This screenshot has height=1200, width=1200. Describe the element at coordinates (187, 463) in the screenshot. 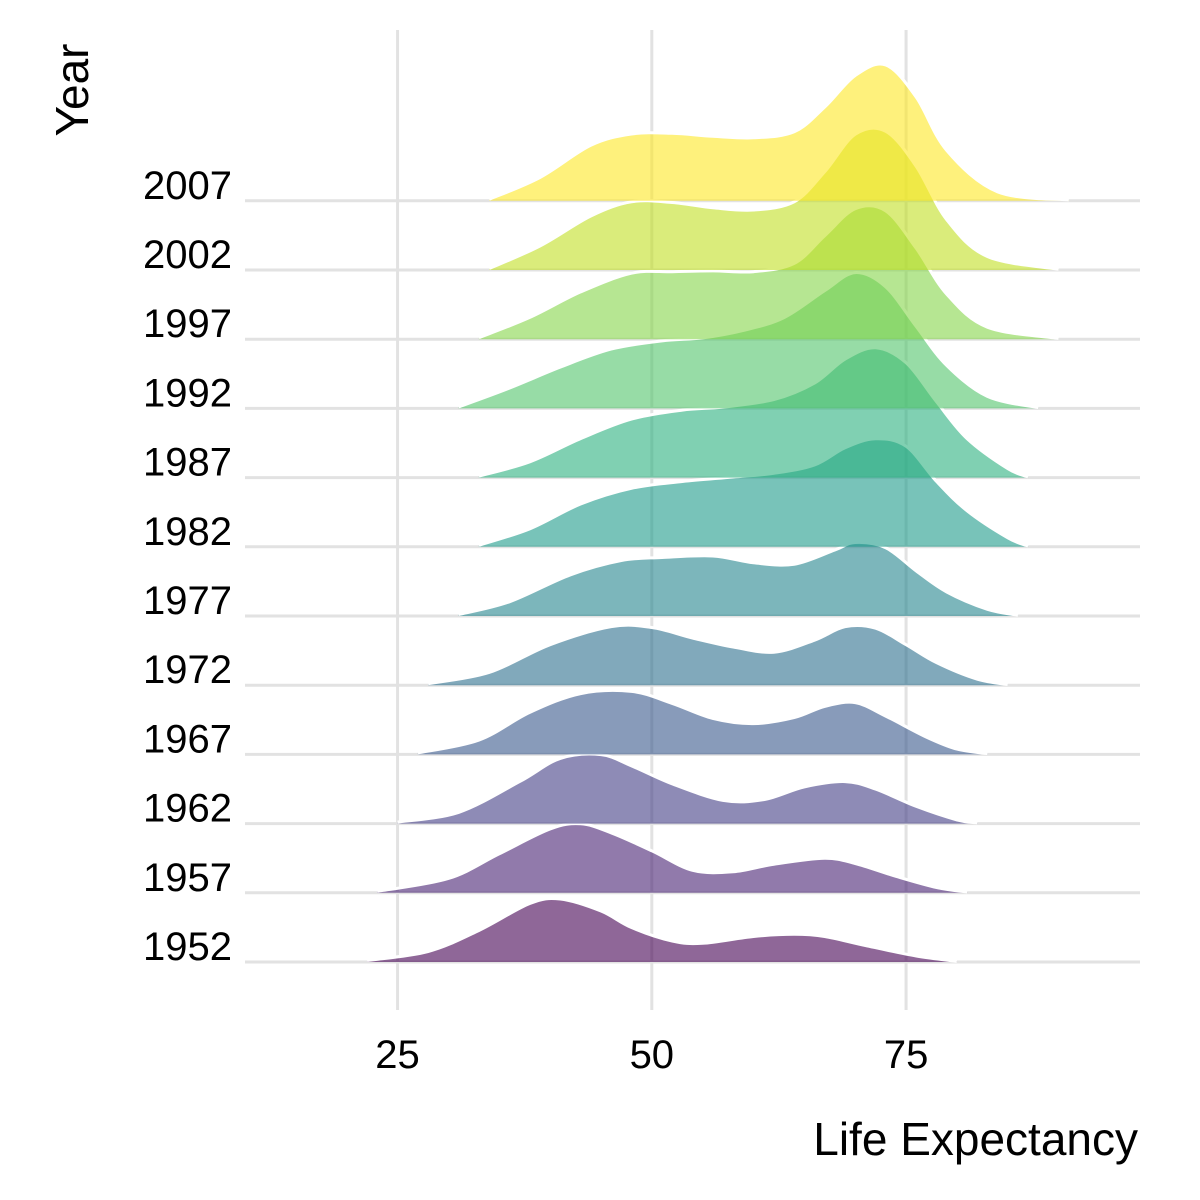

I see `y-tick-label-1987: 1987` at that location.